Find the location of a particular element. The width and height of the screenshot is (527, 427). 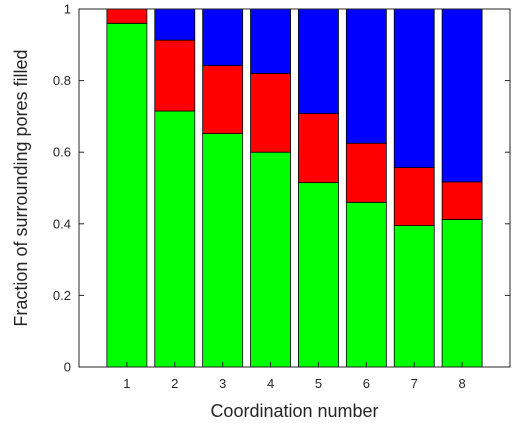

y-tick-label: 0.6 is located at coordinates (62, 152).